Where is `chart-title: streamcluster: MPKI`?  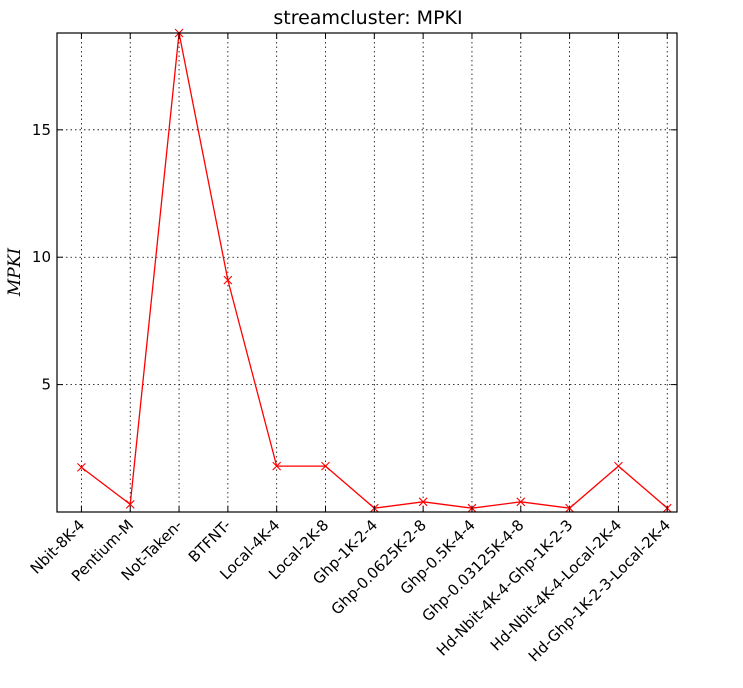 chart-title: streamcluster: MPKI is located at coordinates (367, 18).